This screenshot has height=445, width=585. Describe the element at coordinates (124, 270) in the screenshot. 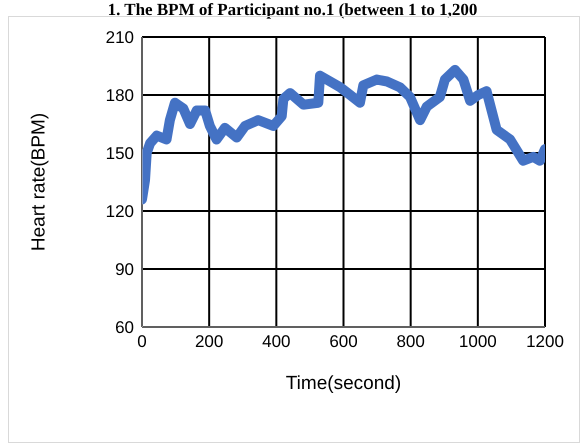

I see `y-tick-label: 90` at that location.